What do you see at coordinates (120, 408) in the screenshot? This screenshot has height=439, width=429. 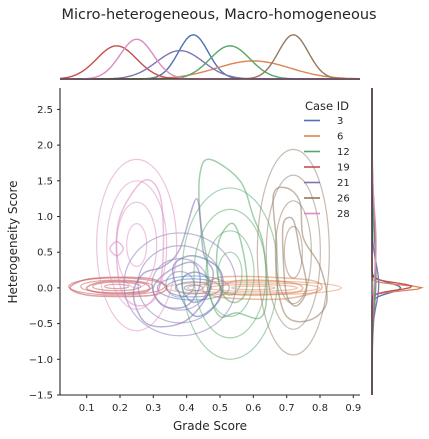 I see `x-tick-label: 0.2` at bounding box center [120, 408].